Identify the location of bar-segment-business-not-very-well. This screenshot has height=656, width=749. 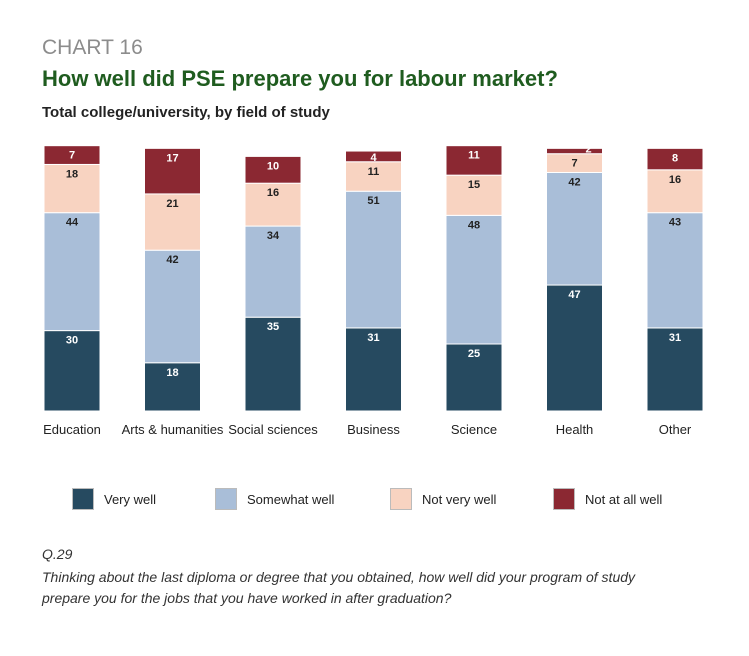
(373, 176).